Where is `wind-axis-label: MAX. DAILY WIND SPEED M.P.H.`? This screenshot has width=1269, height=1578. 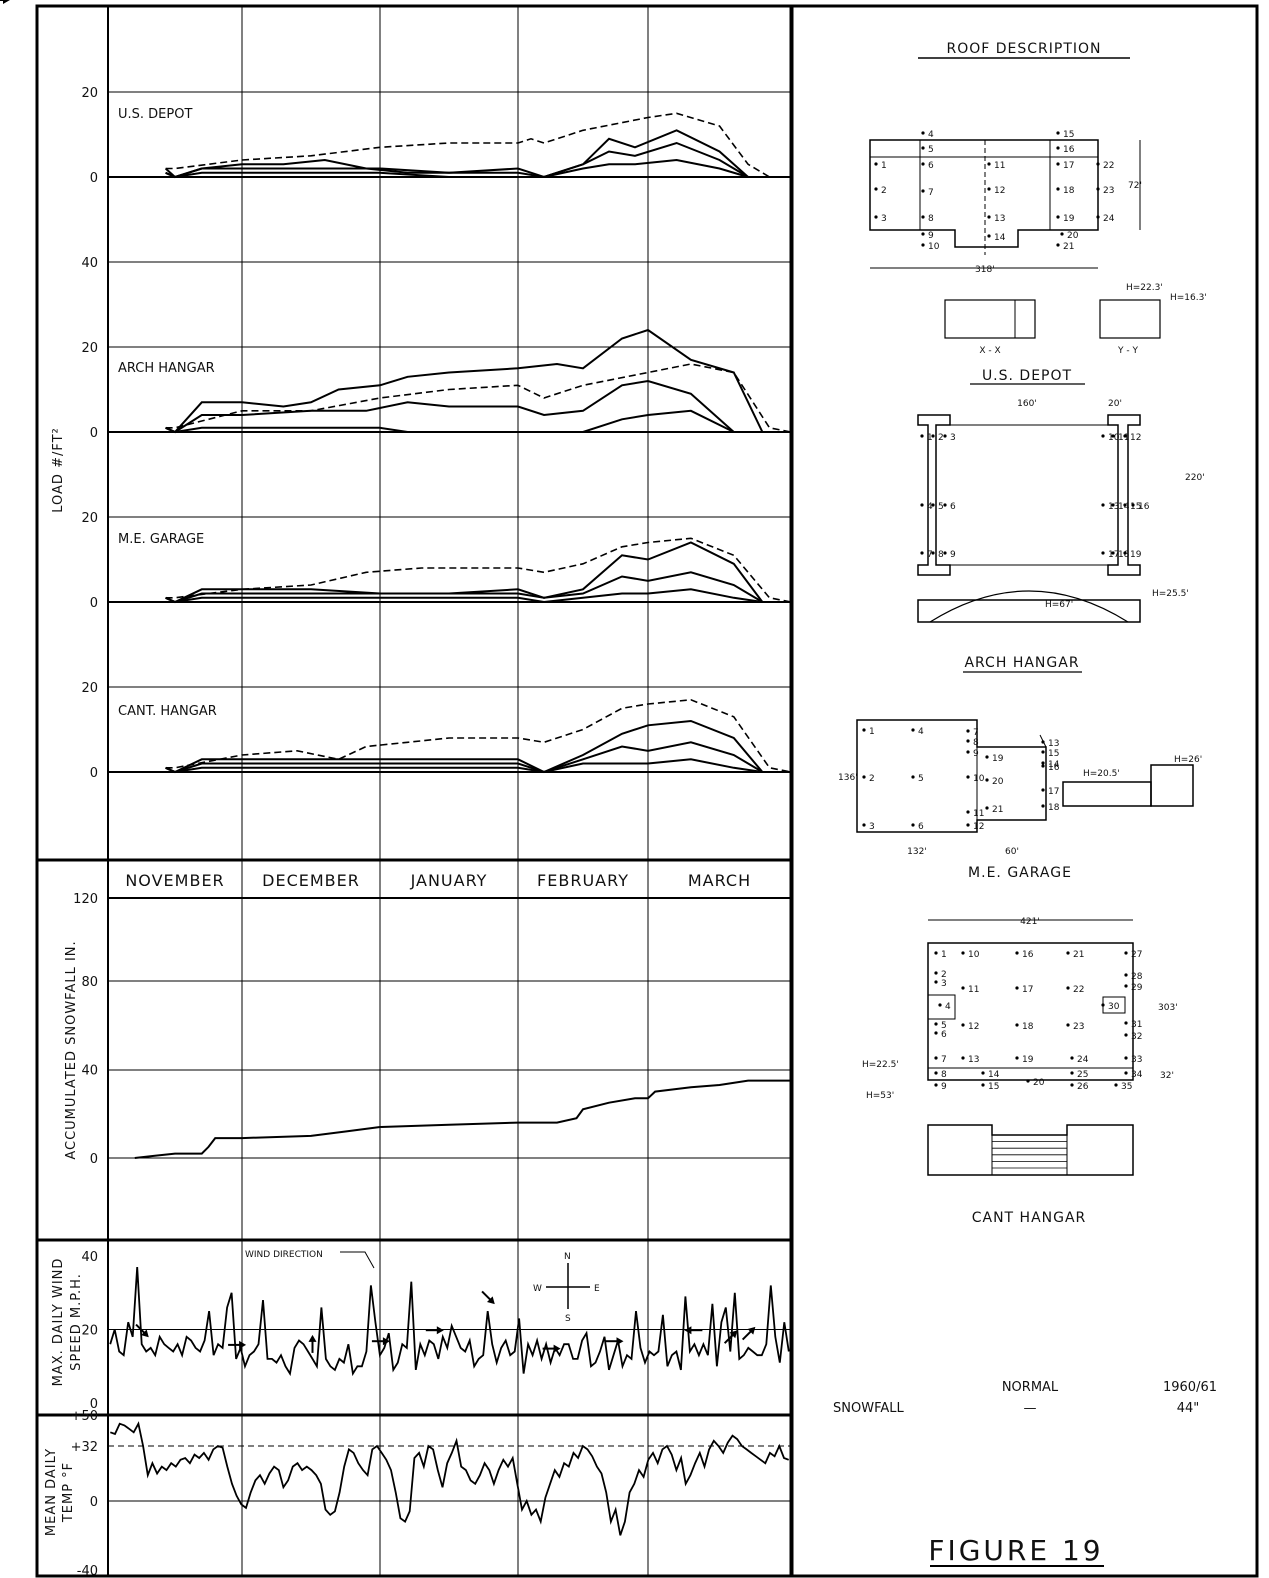 wind-axis-label: MAX. DAILY WIND SPEED M.P.H. is located at coordinates (67, 1322).